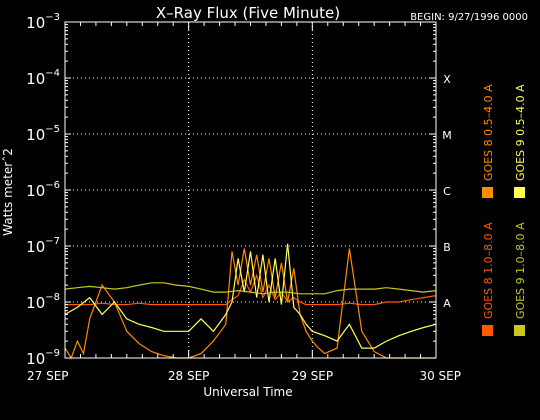 This screenshot has height=420, width=540. Describe the element at coordinates (520, 270) in the screenshot. I see `legend-goes9-1-8-label: GOES 9 1.0–8.0 A` at that location.